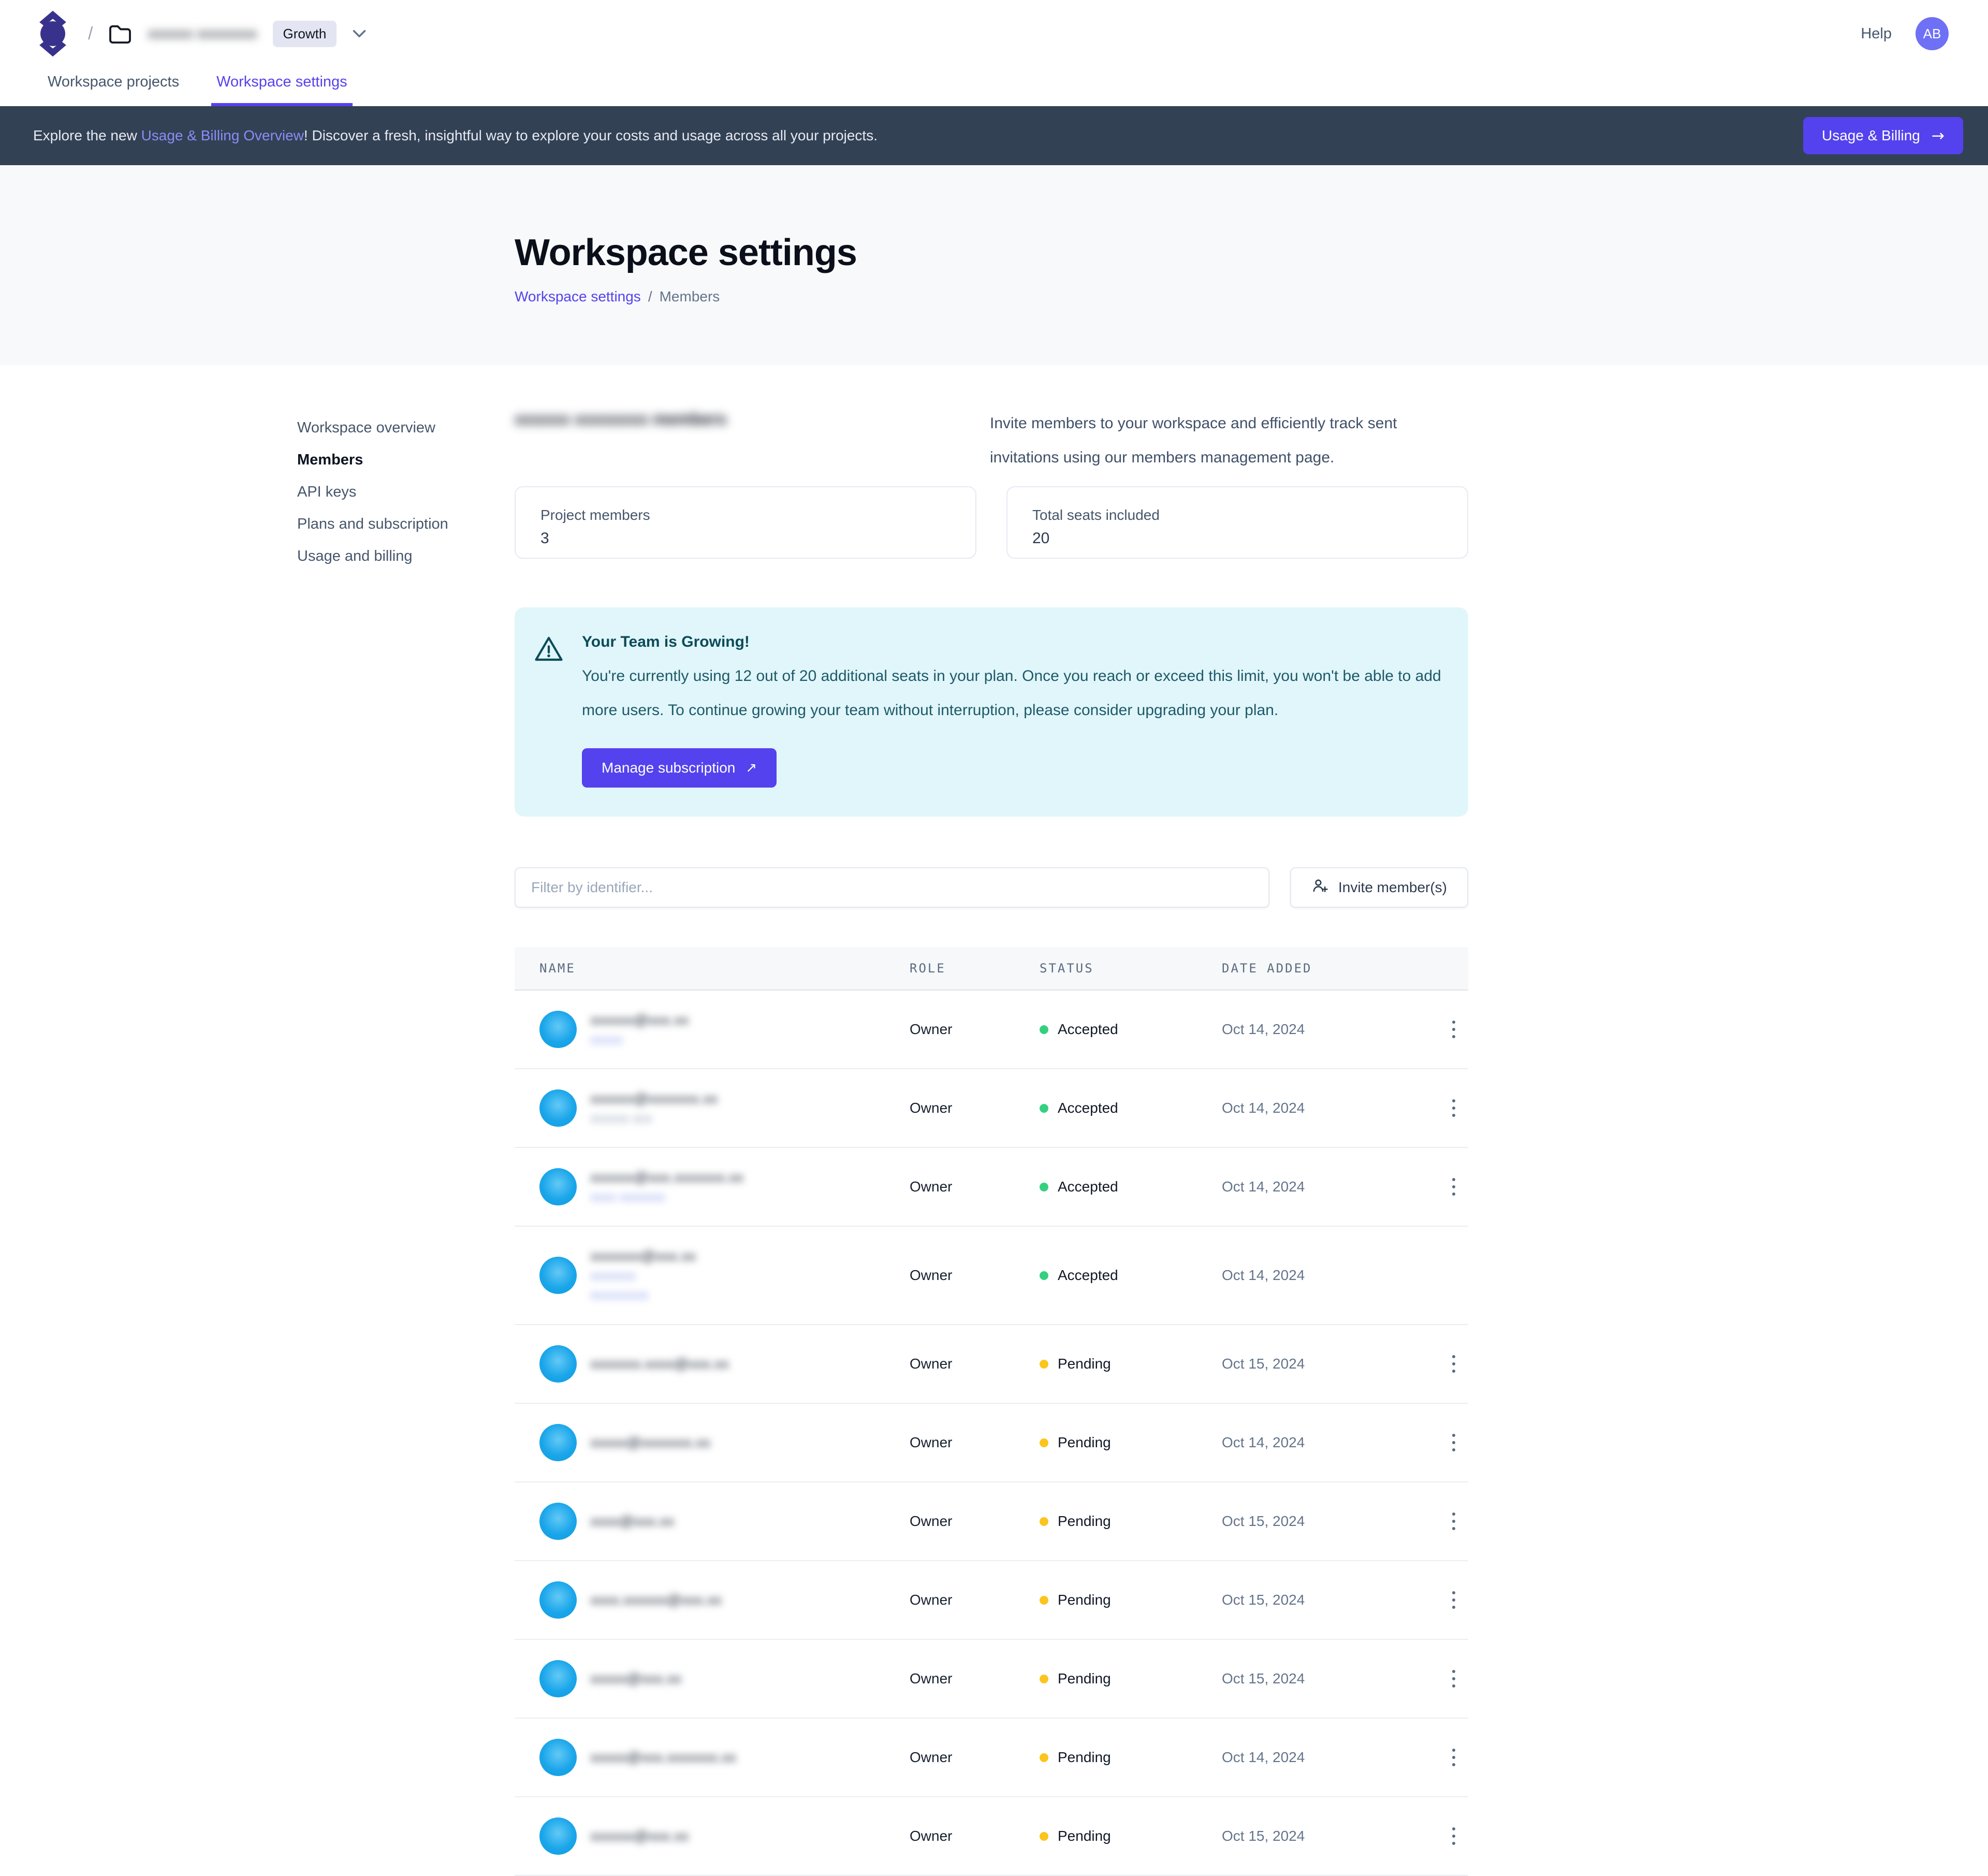 Image resolution: width=1988 pixels, height=1876 pixels. Describe the element at coordinates (666, 1177) in the screenshot. I see `member-email: xxxxxx@xxx.xxxxxxx.xx` at that location.